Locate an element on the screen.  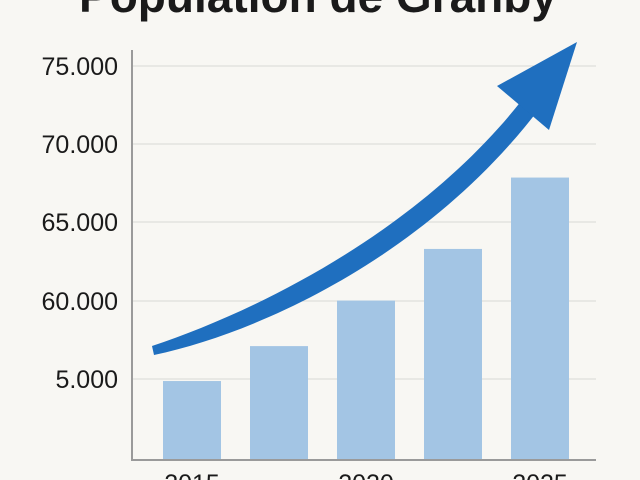
y-tick-label: 5.000 is located at coordinates (86, 380).